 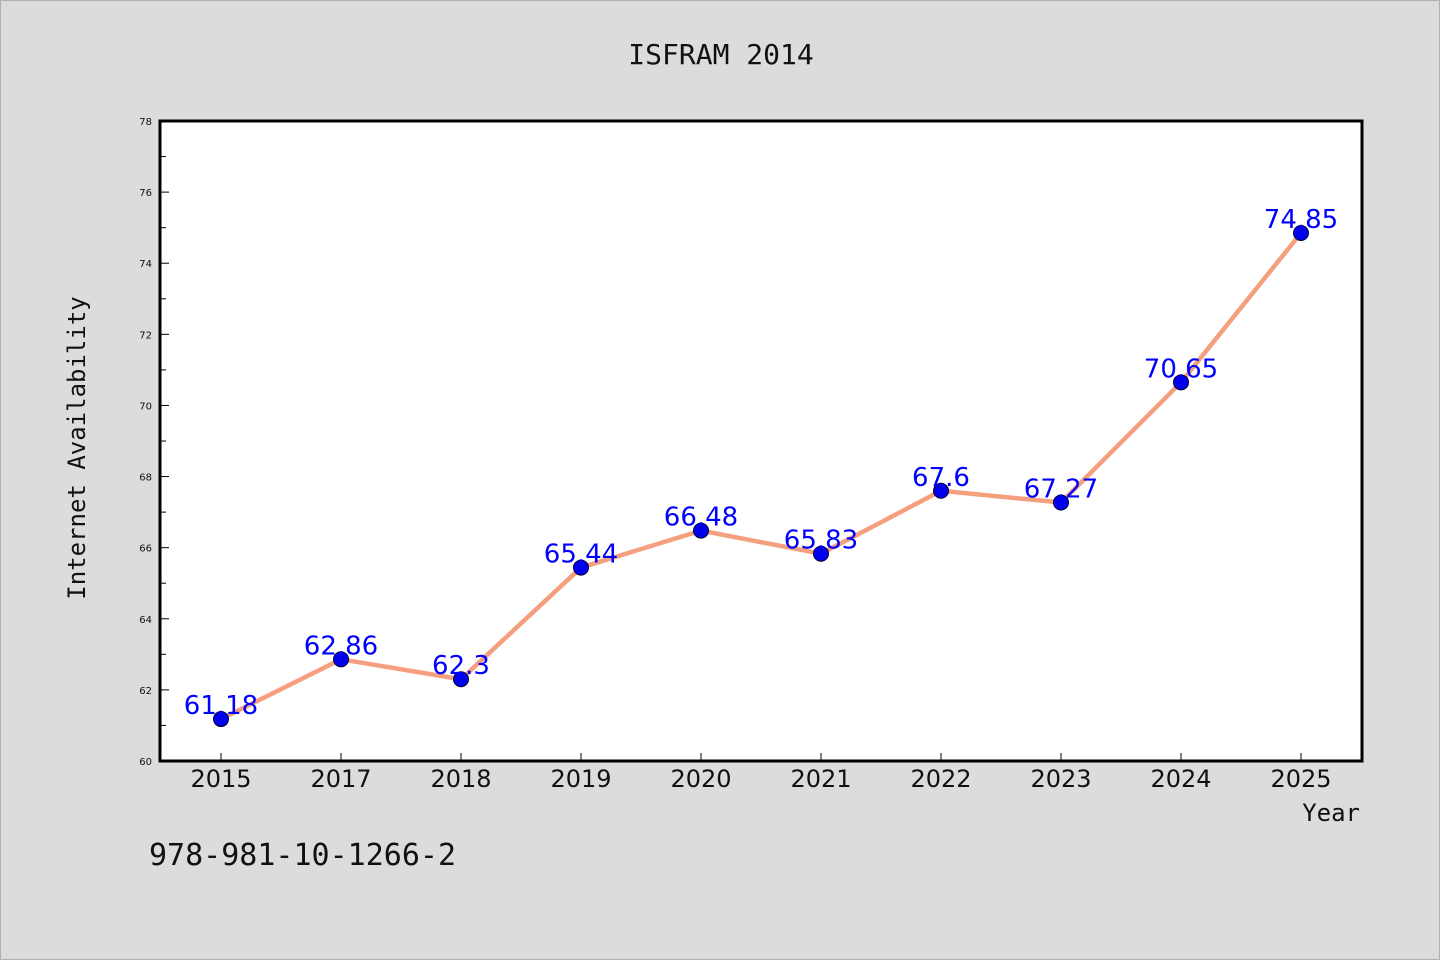 I want to click on y-tick-label: 74, so click(x=145, y=264).